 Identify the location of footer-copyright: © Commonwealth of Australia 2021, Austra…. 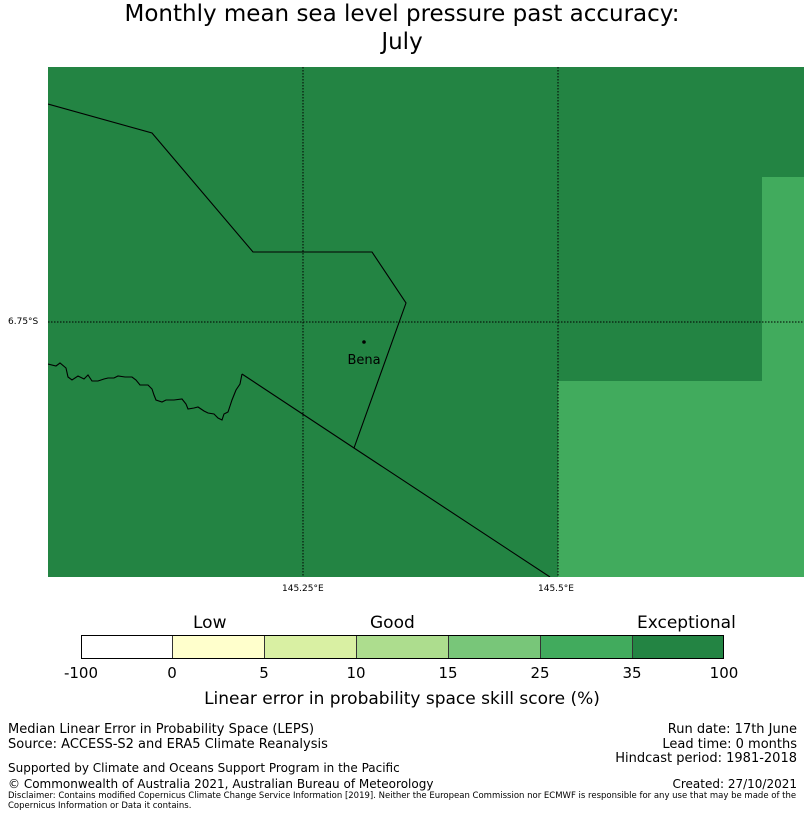
(221, 784).